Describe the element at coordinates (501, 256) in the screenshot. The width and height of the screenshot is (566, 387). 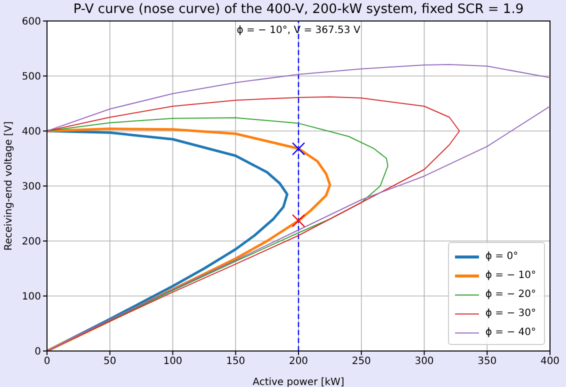
I see `legend-label: ϕ = 0°` at that location.